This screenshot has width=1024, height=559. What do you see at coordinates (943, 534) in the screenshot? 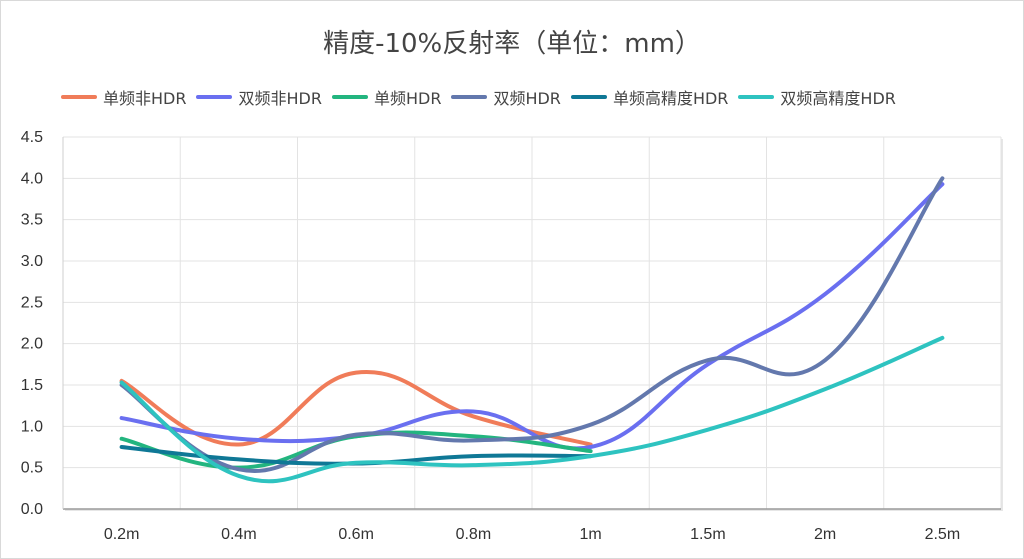
I see `x-tick-label: 2.5m` at bounding box center [943, 534].